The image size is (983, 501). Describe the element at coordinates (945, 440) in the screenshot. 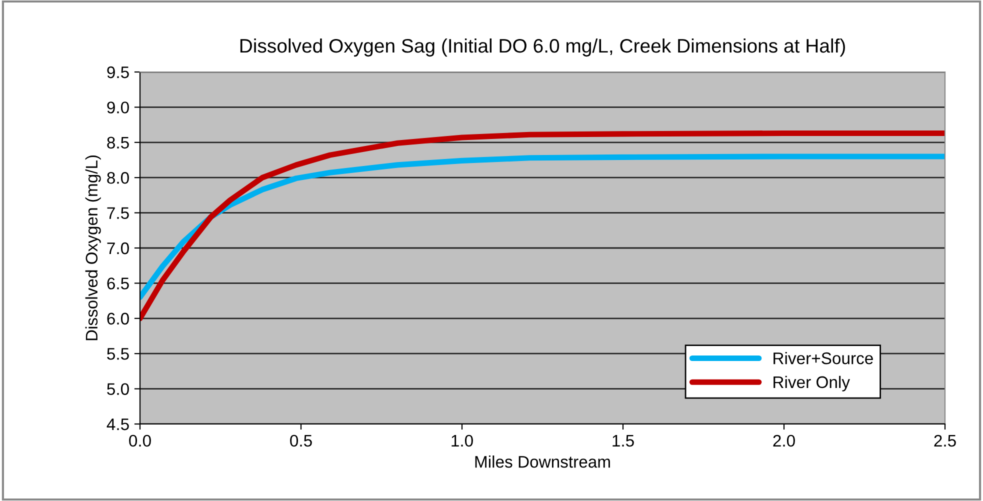

I see `x-tick-label: 2.5` at that location.